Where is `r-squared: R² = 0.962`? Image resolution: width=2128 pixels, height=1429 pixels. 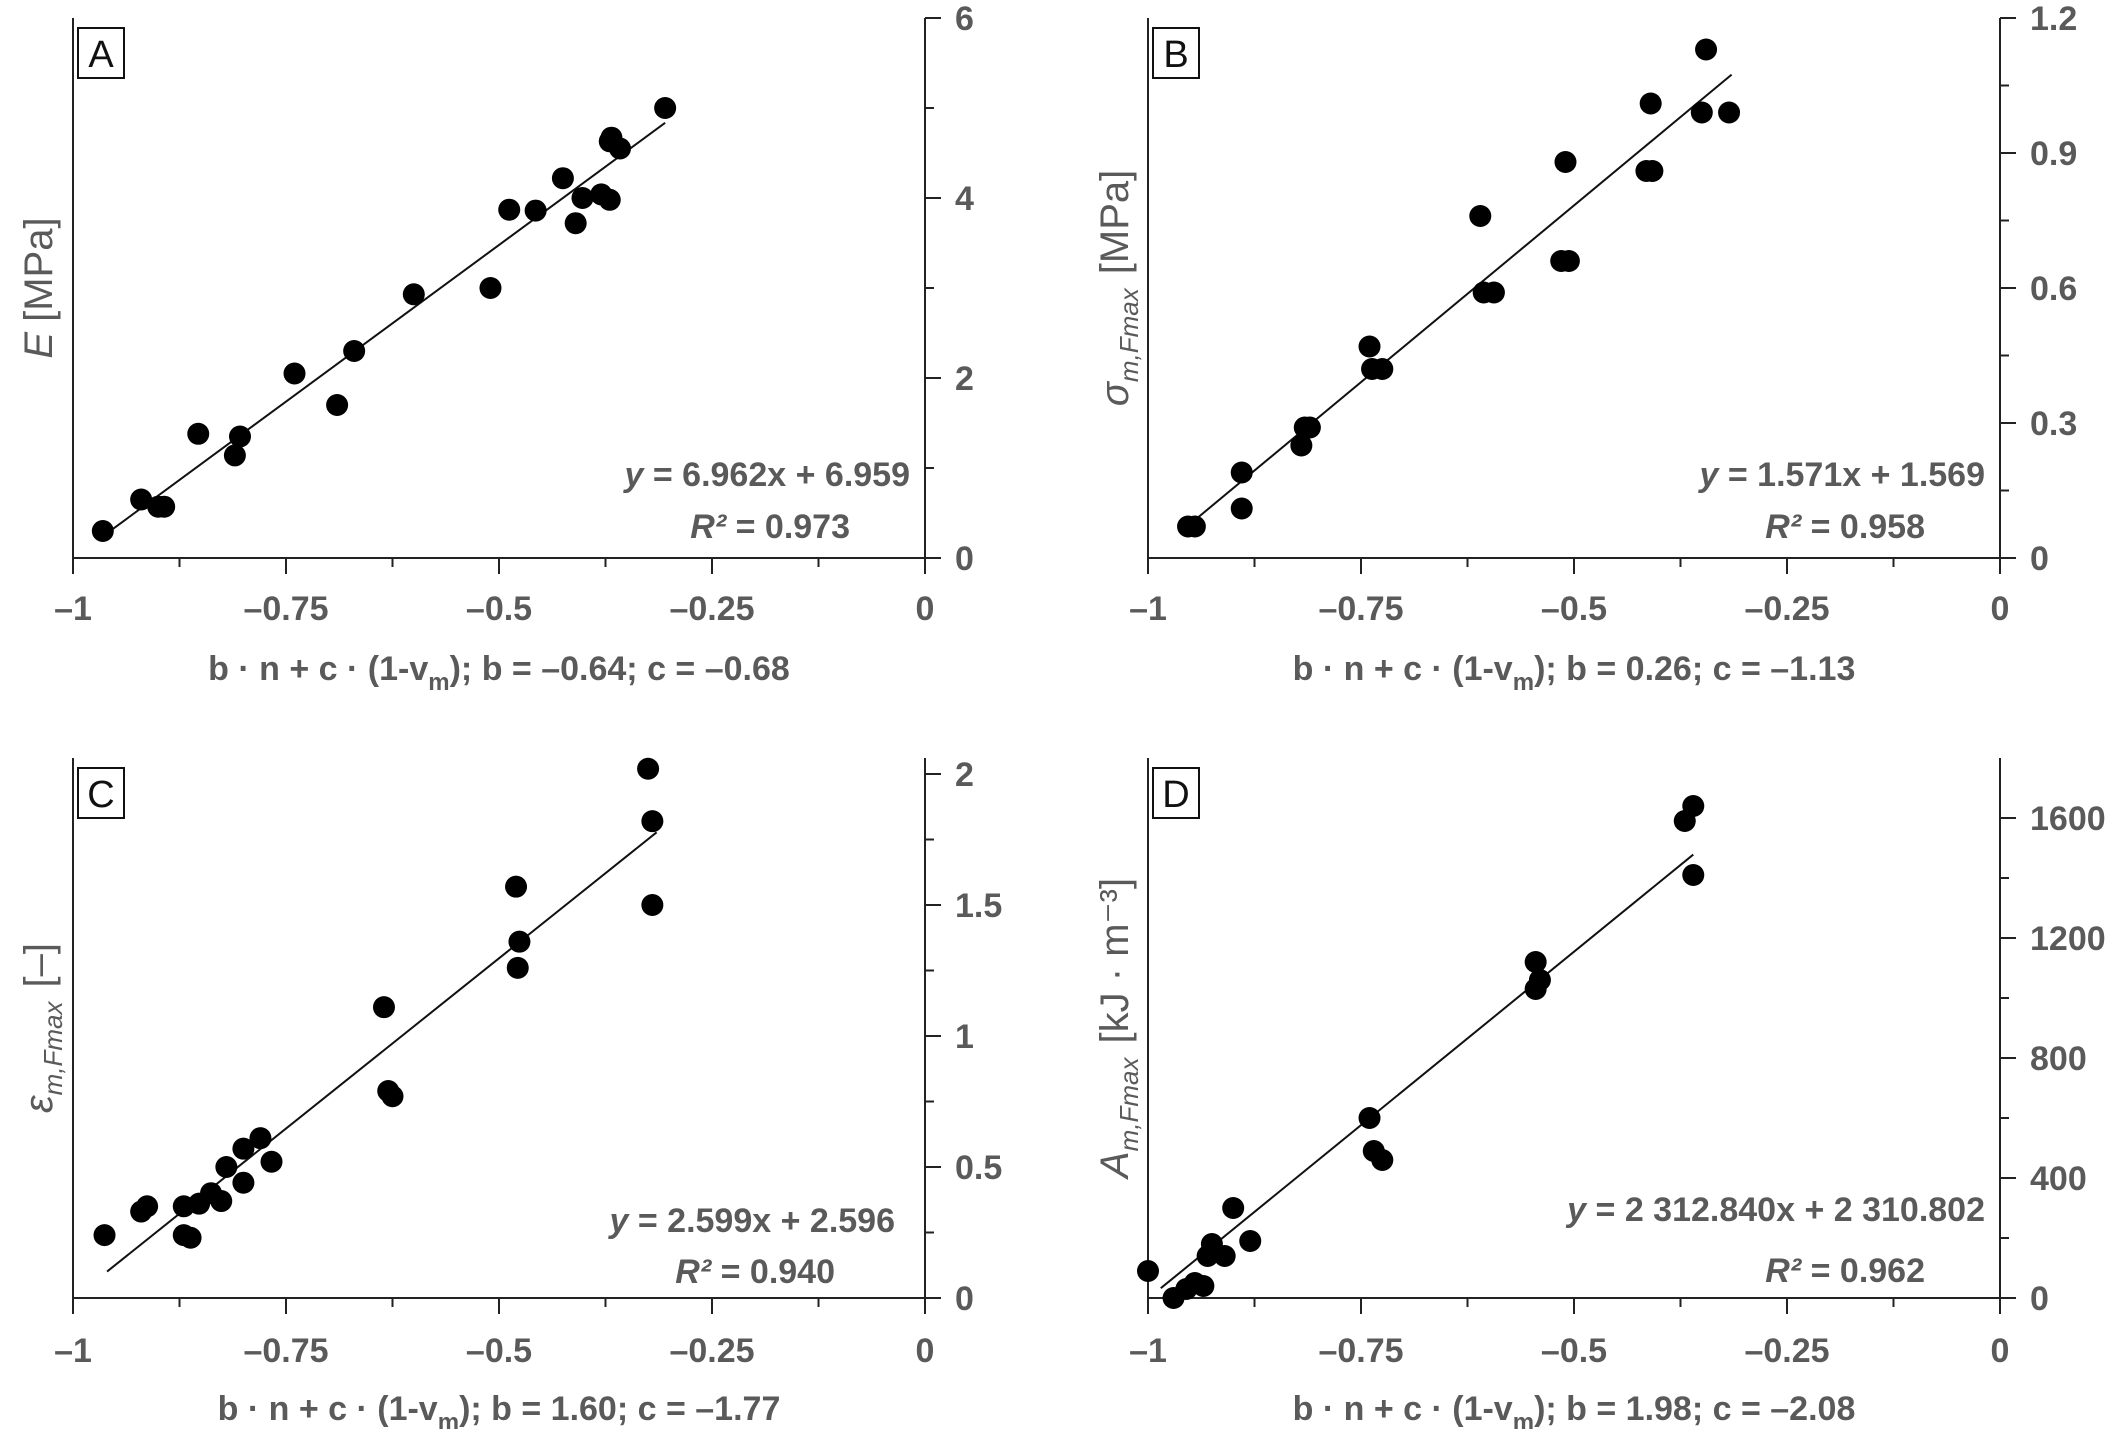 r-squared: R² = 0.962 is located at coordinates (1845, 1271).